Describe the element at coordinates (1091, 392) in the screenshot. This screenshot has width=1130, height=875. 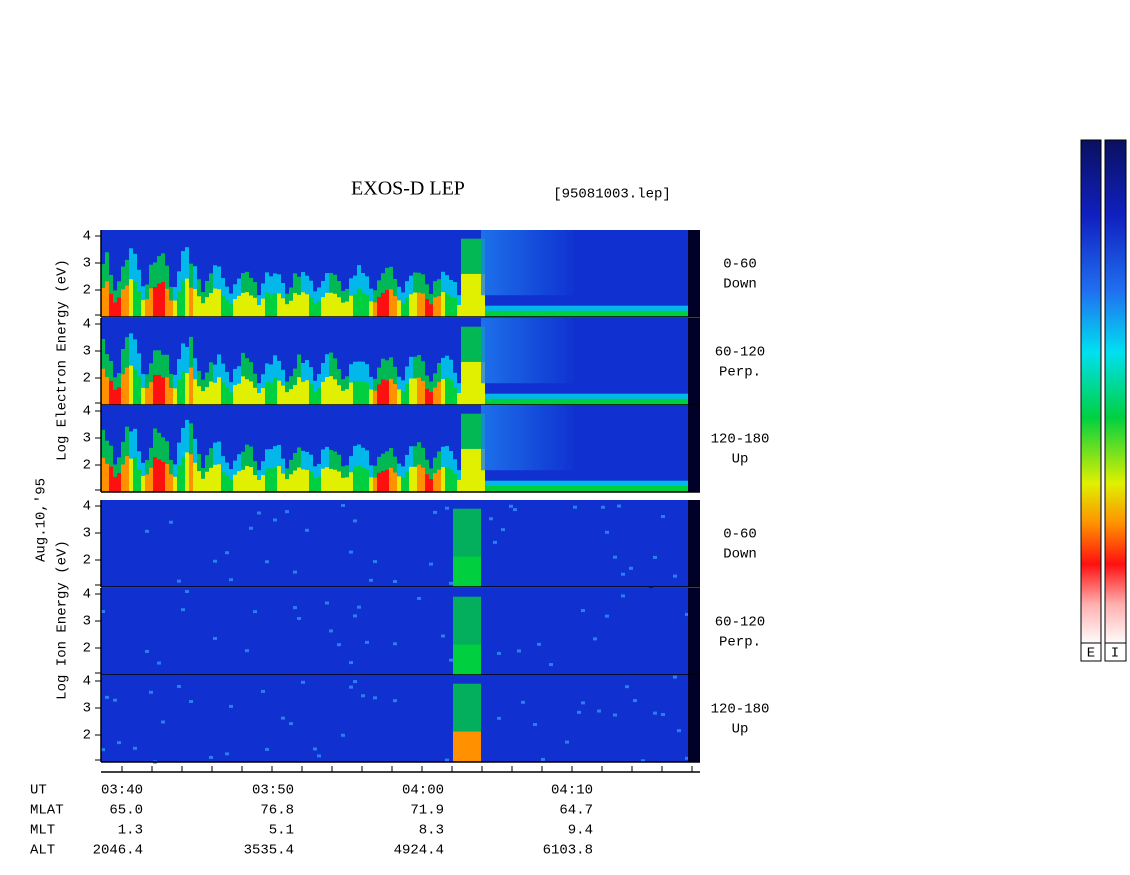
I see `colorbar-e` at that location.